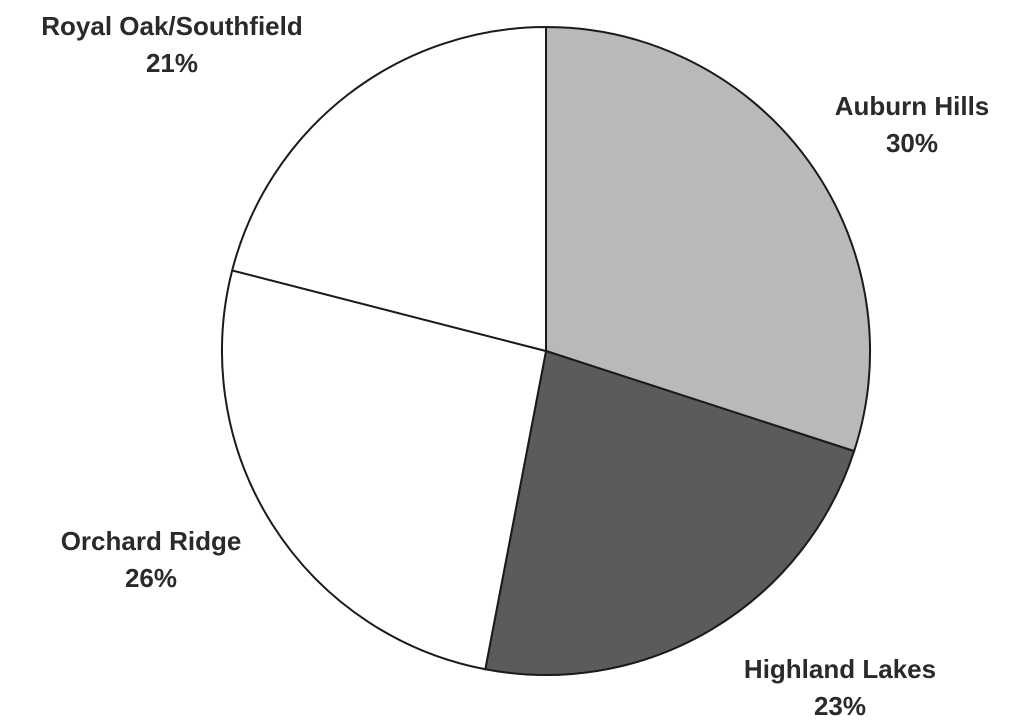 Image resolution: width=1015 pixels, height=726 pixels. What do you see at coordinates (840, 669) in the screenshot?
I see `slice-label-highland-lakes: Highland Lakes` at bounding box center [840, 669].